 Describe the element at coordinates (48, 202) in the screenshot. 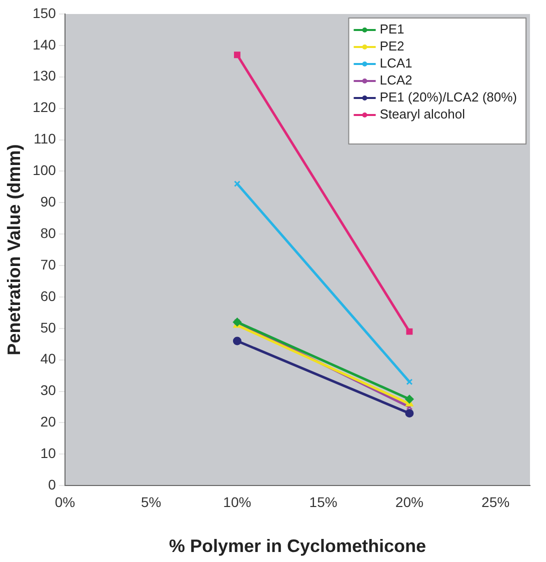

I see `y-tick-label: 90` at that location.